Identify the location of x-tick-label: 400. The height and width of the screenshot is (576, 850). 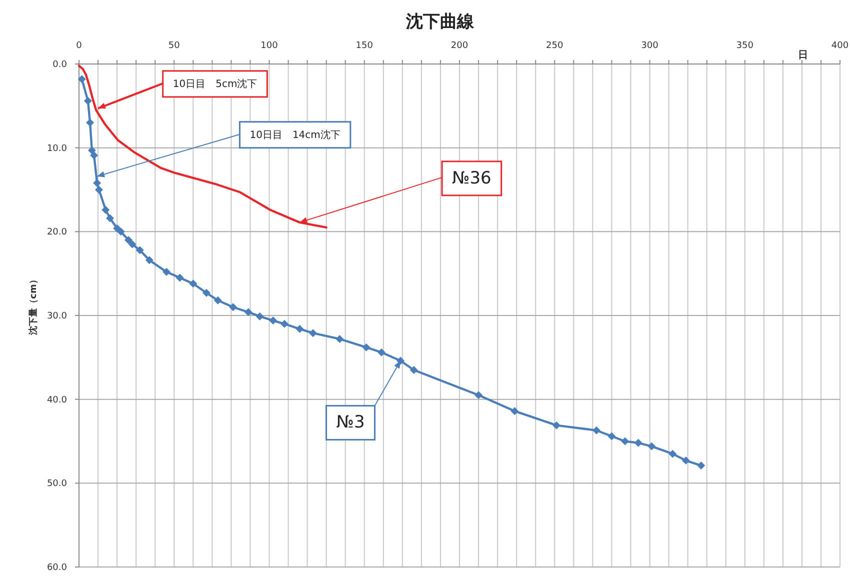
(840, 46).